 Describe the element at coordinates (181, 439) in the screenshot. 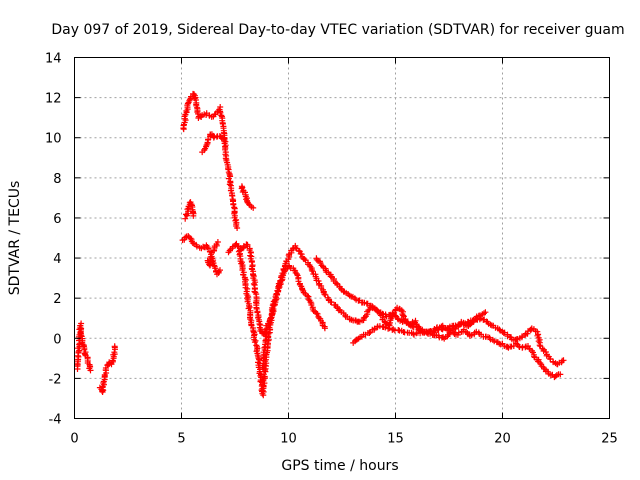

I see `x-tick-label: 5` at that location.